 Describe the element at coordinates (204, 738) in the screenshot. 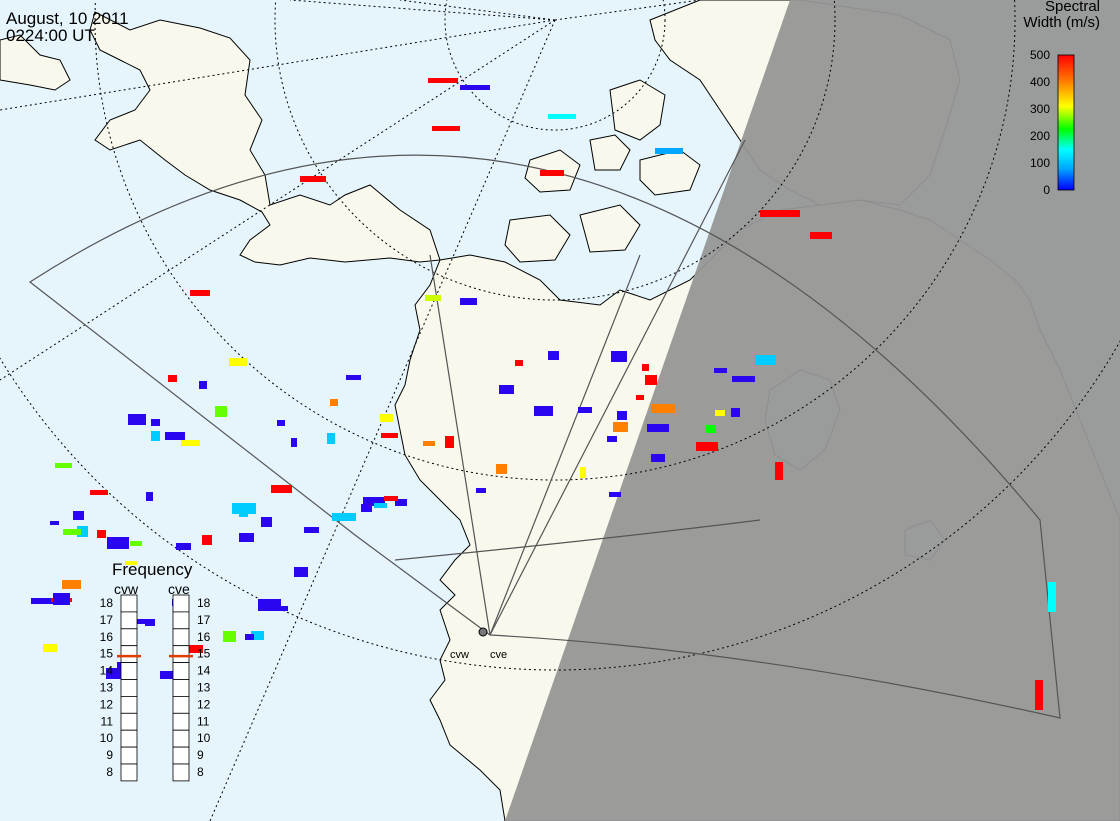

I see `freq-tick-right: 10` at that location.